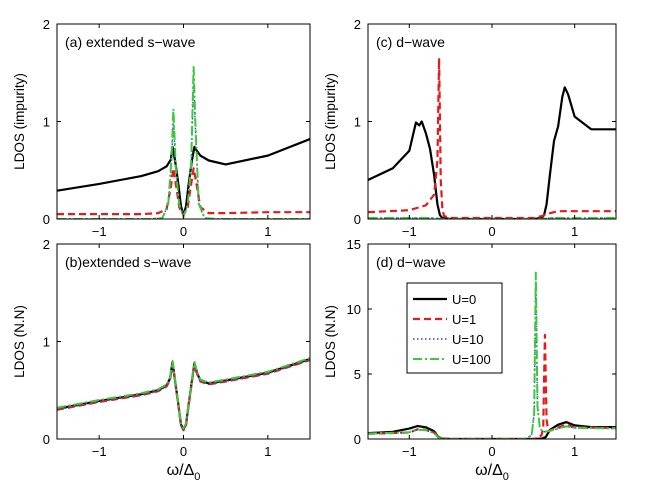  I want to click on panel-title: (b)extended s−wave, so click(128, 262).